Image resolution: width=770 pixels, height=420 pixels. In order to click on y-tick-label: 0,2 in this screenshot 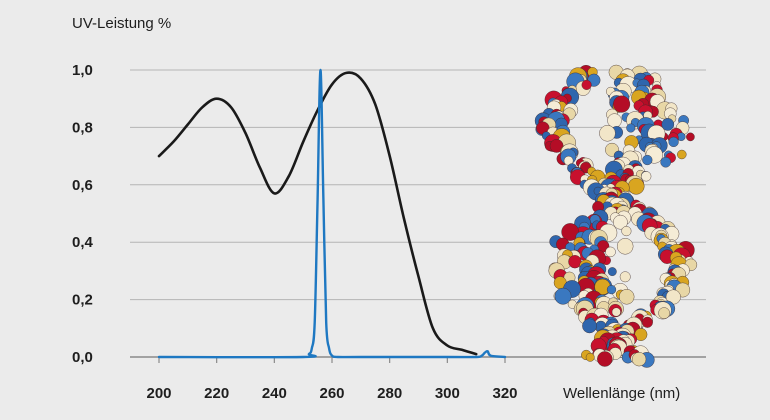, I will do `click(82, 300)`.